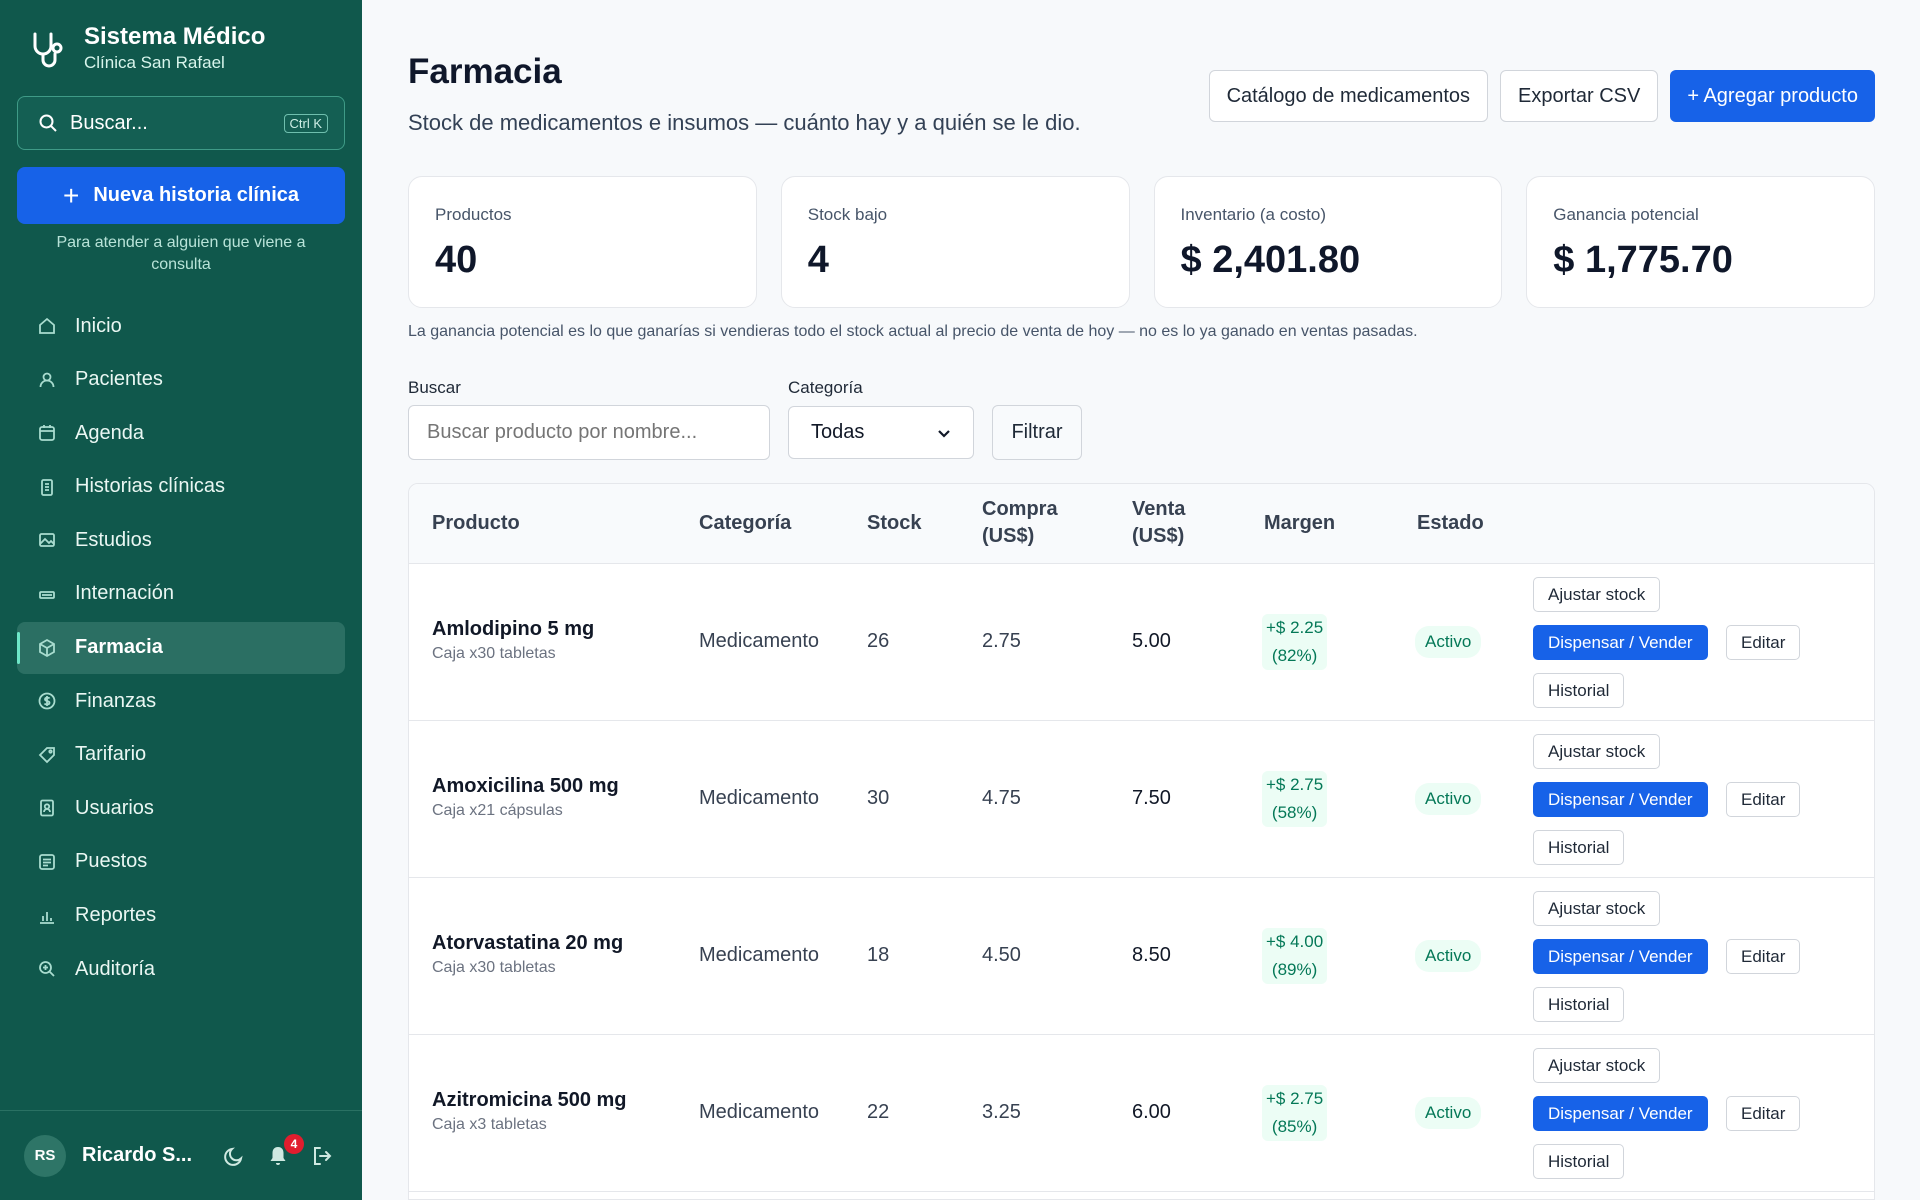 Image resolution: width=1920 pixels, height=1200 pixels. I want to click on margin-amount: +$ 2.25, so click(1295, 627).